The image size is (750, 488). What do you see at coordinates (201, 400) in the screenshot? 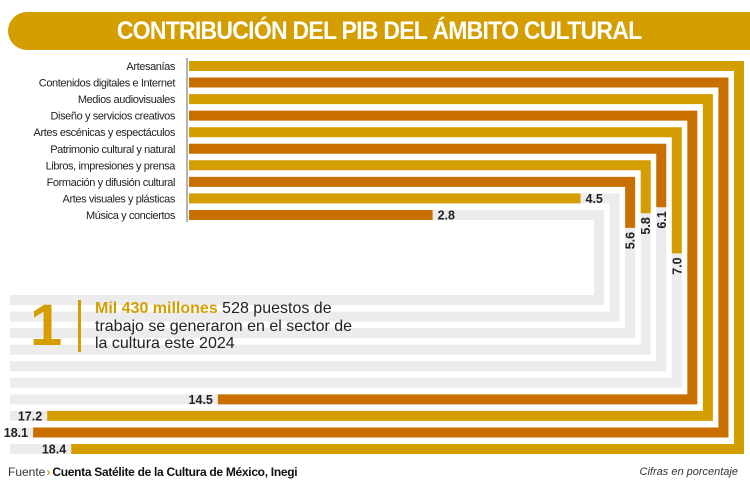
I see `value-label: 14.5` at bounding box center [201, 400].